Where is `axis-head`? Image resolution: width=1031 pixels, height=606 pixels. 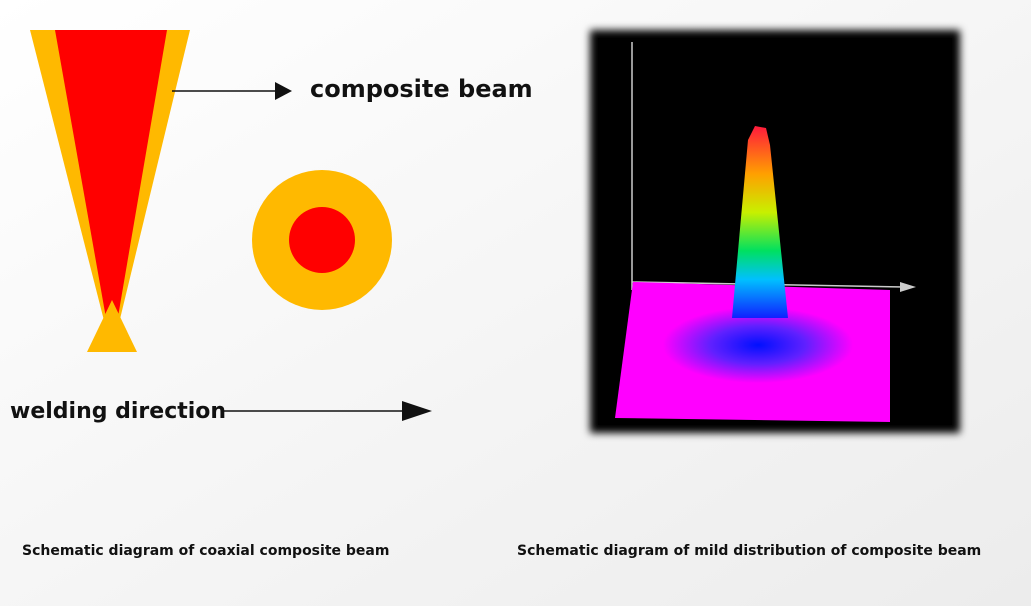 axis-head is located at coordinates (908, 287).